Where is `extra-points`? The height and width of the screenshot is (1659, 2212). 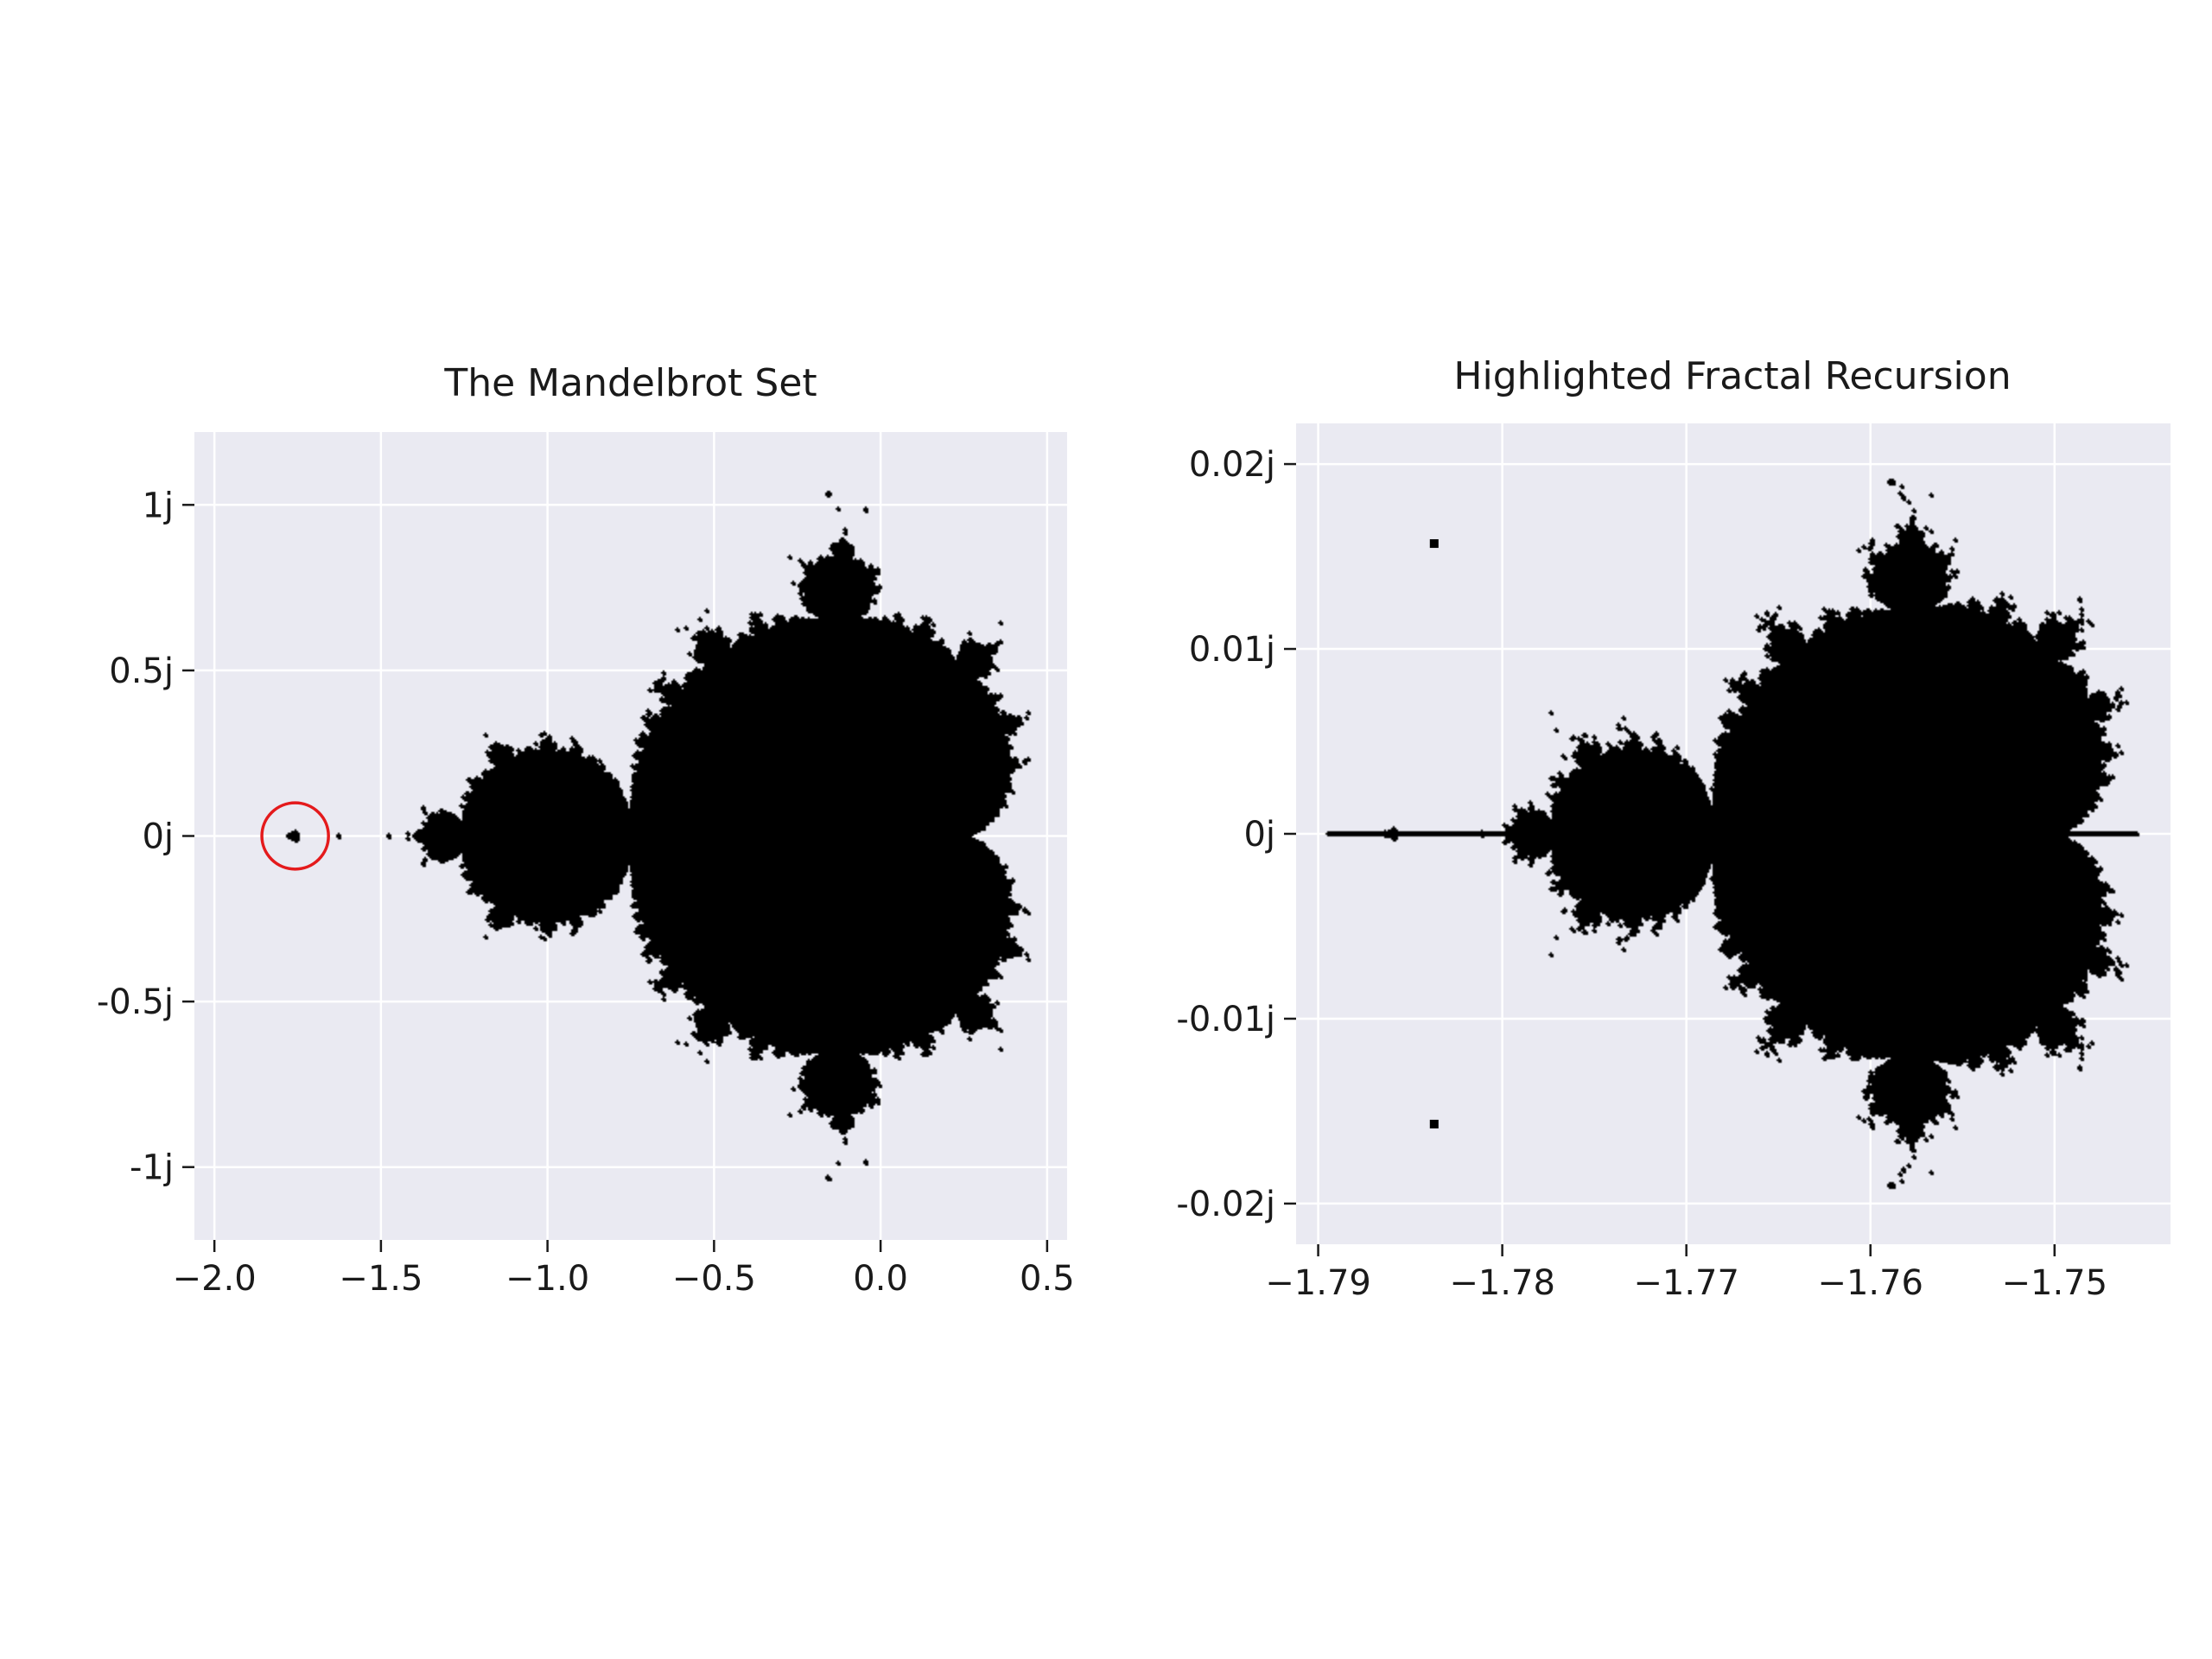
extra-points is located at coordinates (1434, 833).